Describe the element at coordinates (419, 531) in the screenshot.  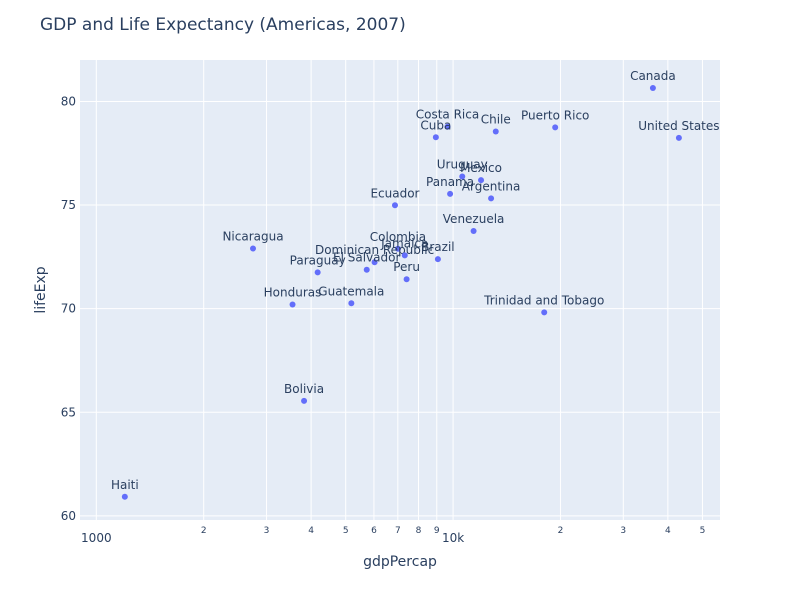
I see `x-minor-tick-label: 8` at that location.